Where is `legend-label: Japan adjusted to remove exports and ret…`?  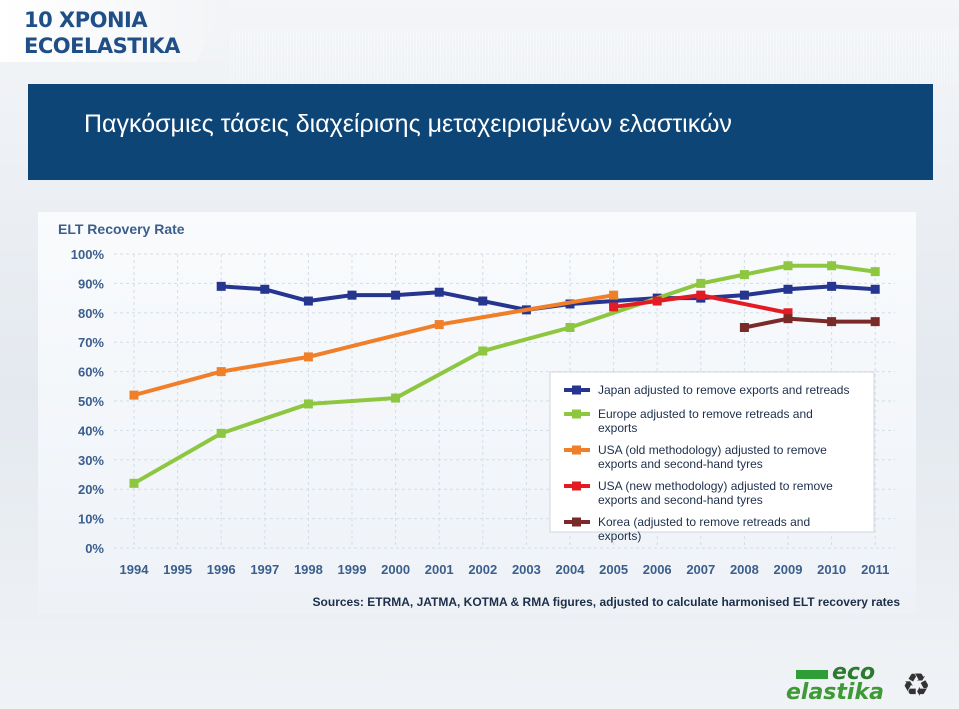 legend-label: Japan adjusted to remove exports and ret… is located at coordinates (723, 390).